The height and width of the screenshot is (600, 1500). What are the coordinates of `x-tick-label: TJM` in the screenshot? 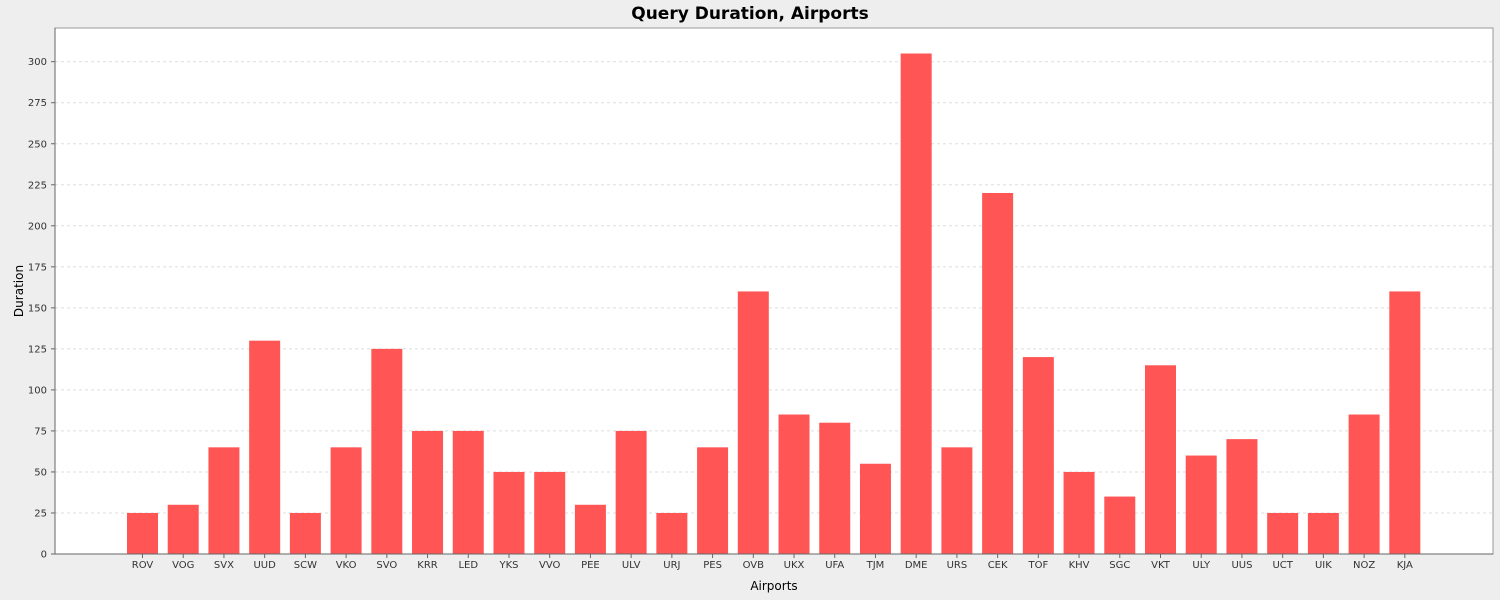 It's located at (875, 565).